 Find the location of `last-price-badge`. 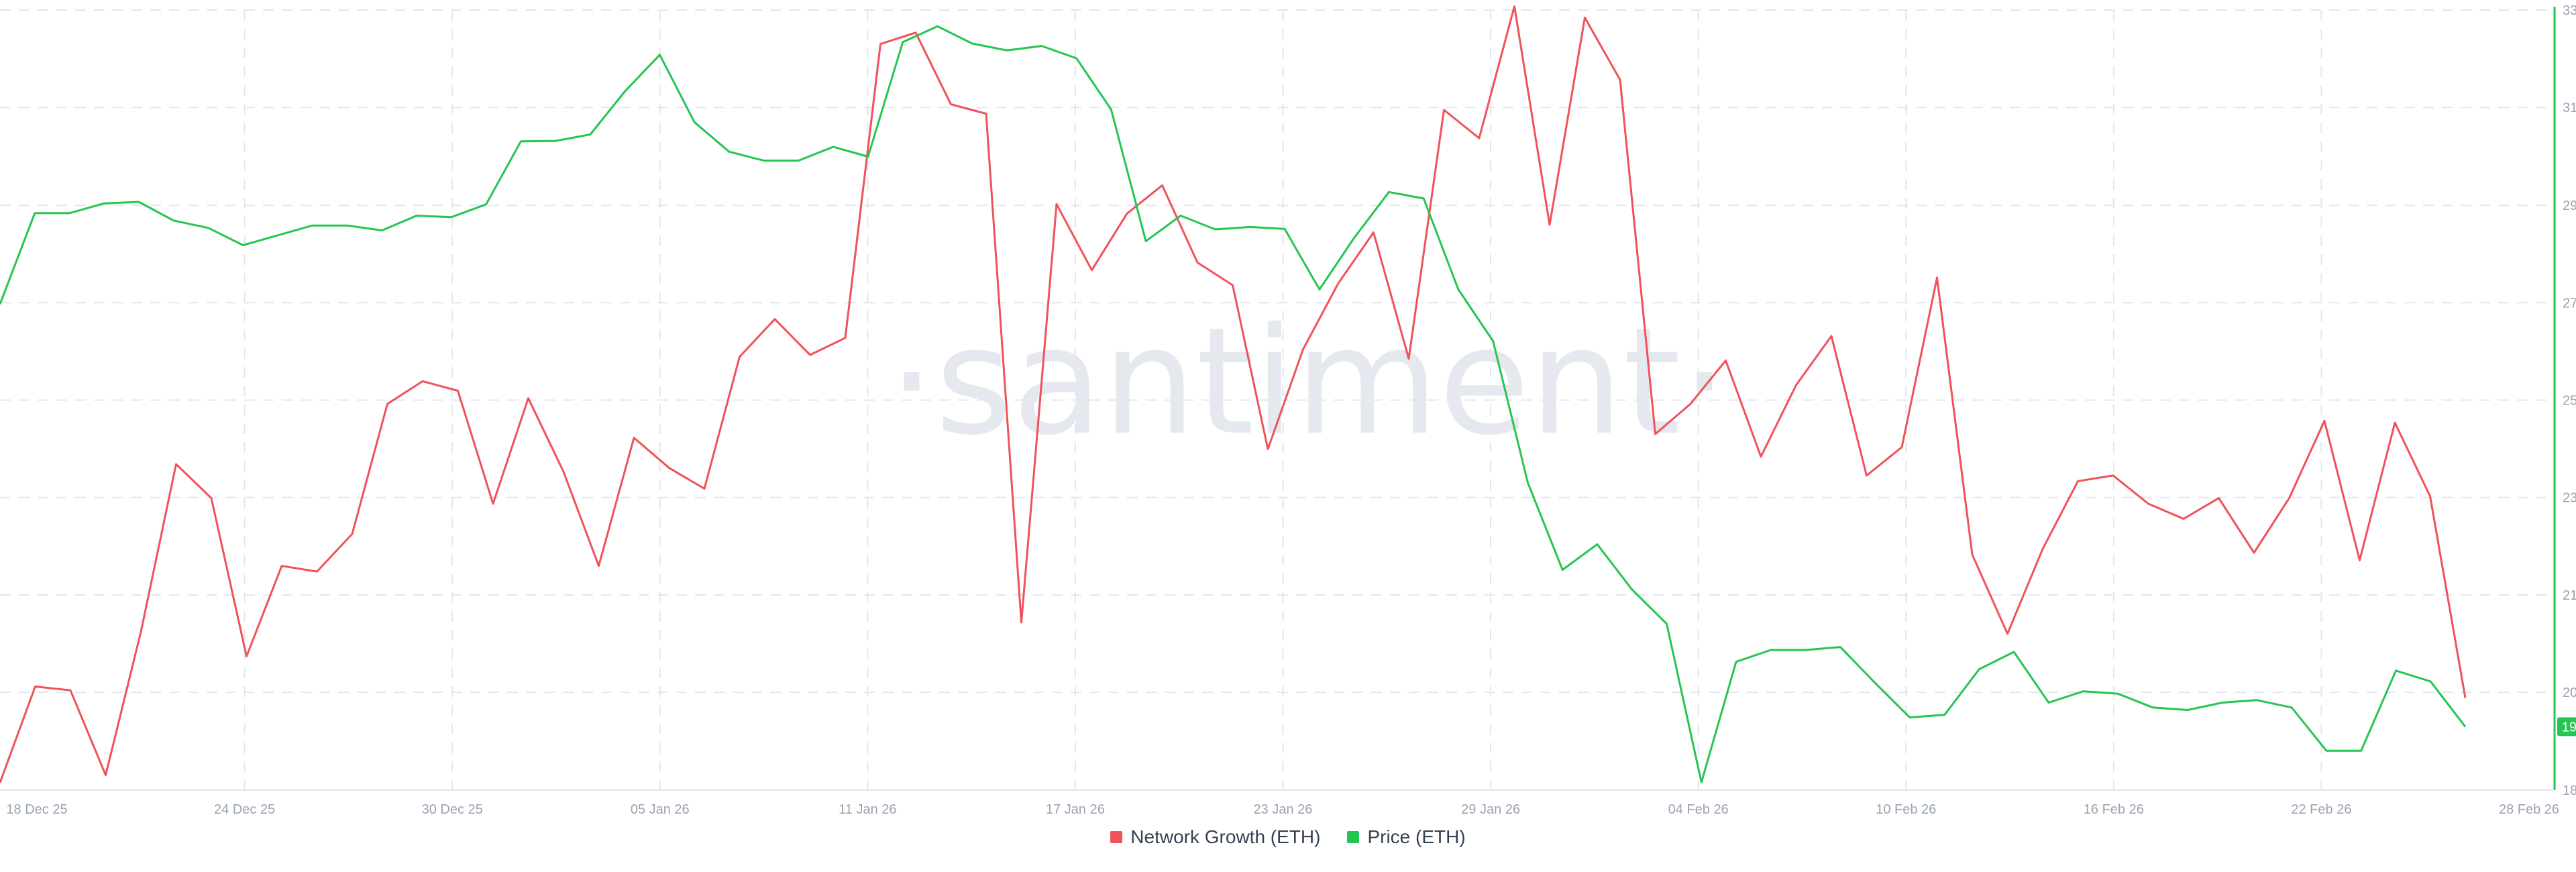

last-price-badge is located at coordinates (2566, 727).